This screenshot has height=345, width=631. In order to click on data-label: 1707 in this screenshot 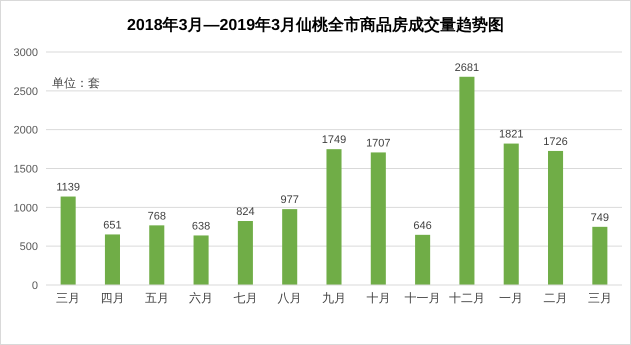, I will do `click(378, 143)`.